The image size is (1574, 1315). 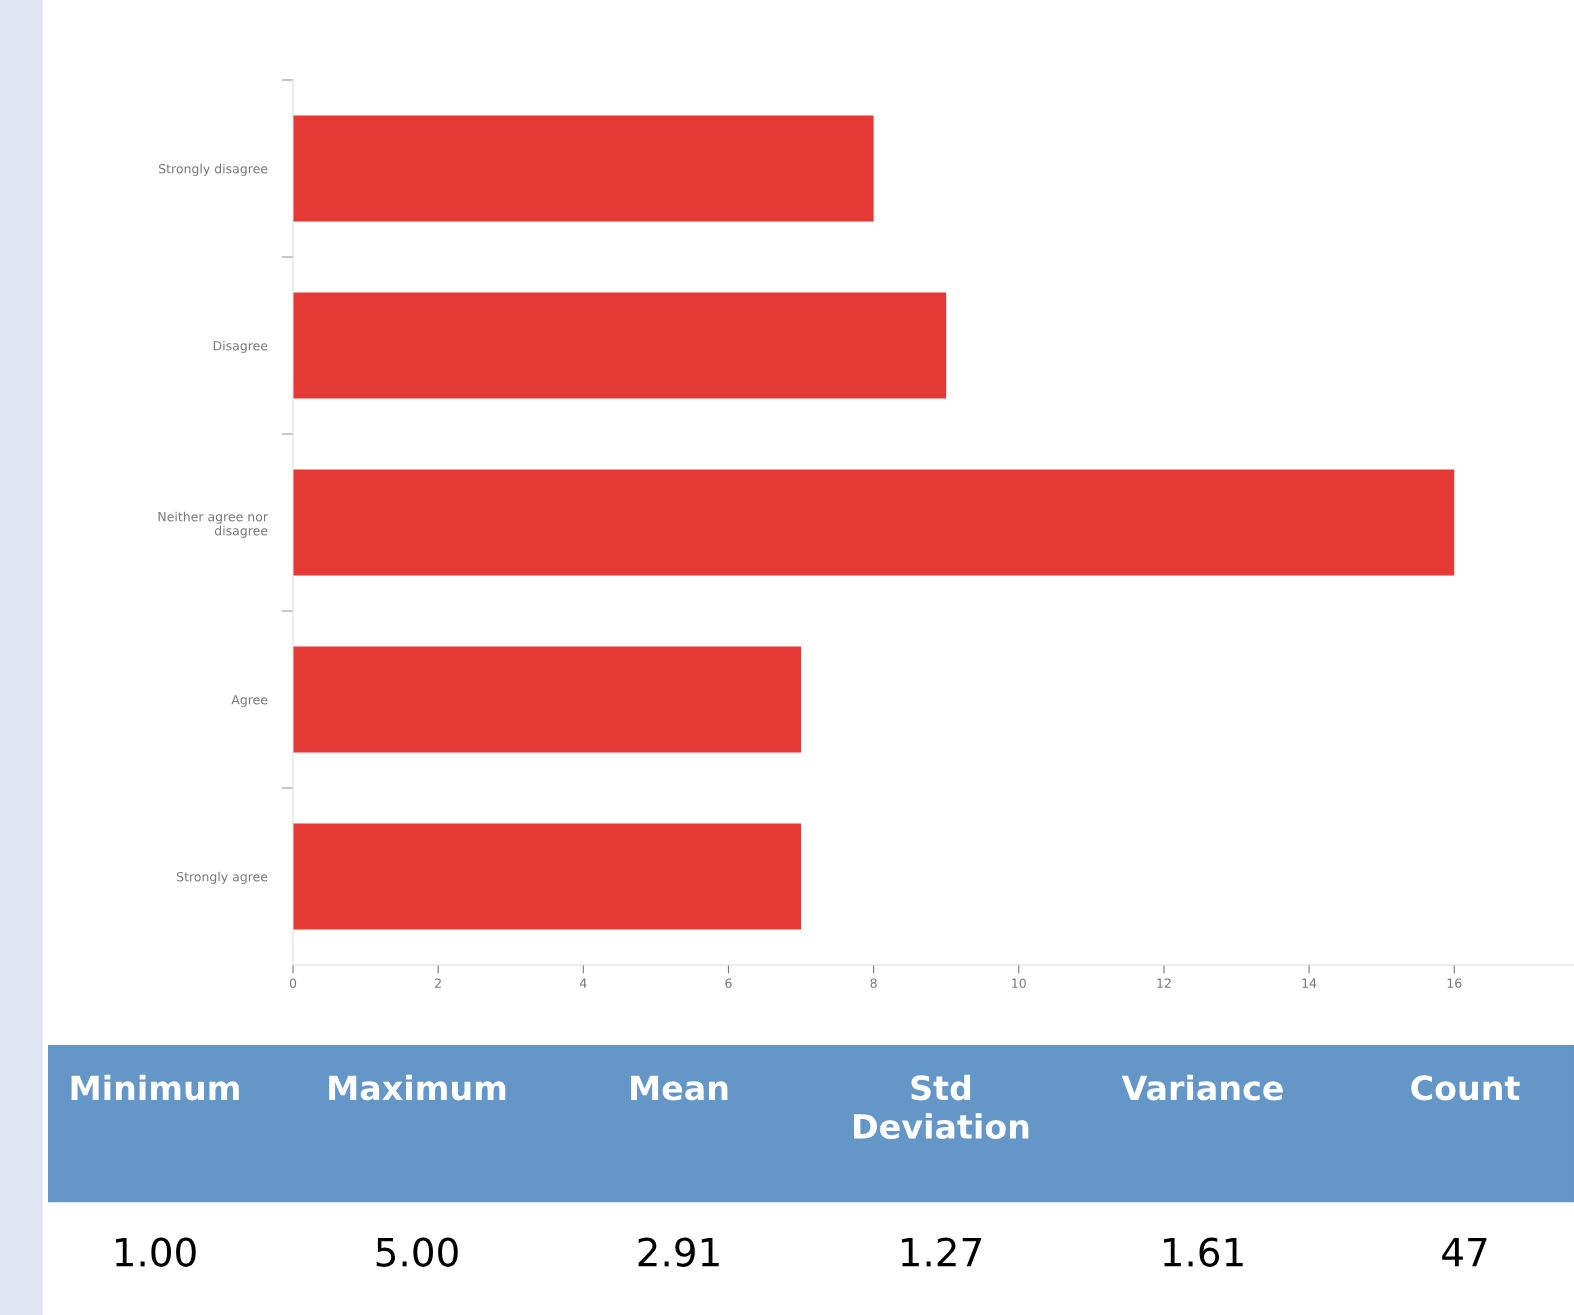 What do you see at coordinates (293, 983) in the screenshot?
I see `x-tick-label: 0` at bounding box center [293, 983].